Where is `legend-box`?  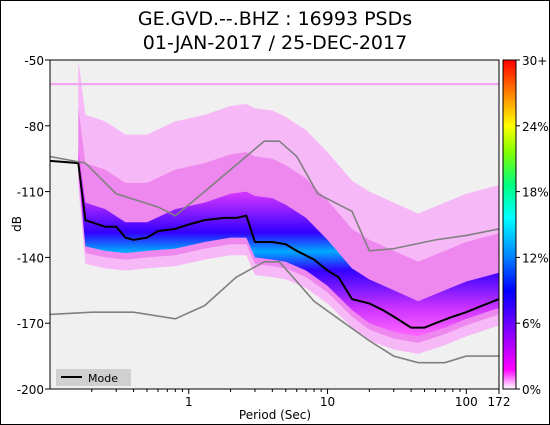
legend-box is located at coordinates (93, 377).